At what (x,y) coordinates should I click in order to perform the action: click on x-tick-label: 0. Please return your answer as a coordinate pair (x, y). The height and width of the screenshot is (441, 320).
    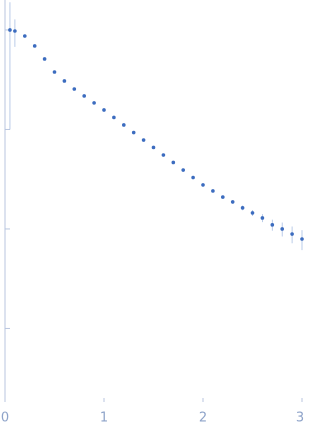
    Looking at the image, I should click on (5, 418).